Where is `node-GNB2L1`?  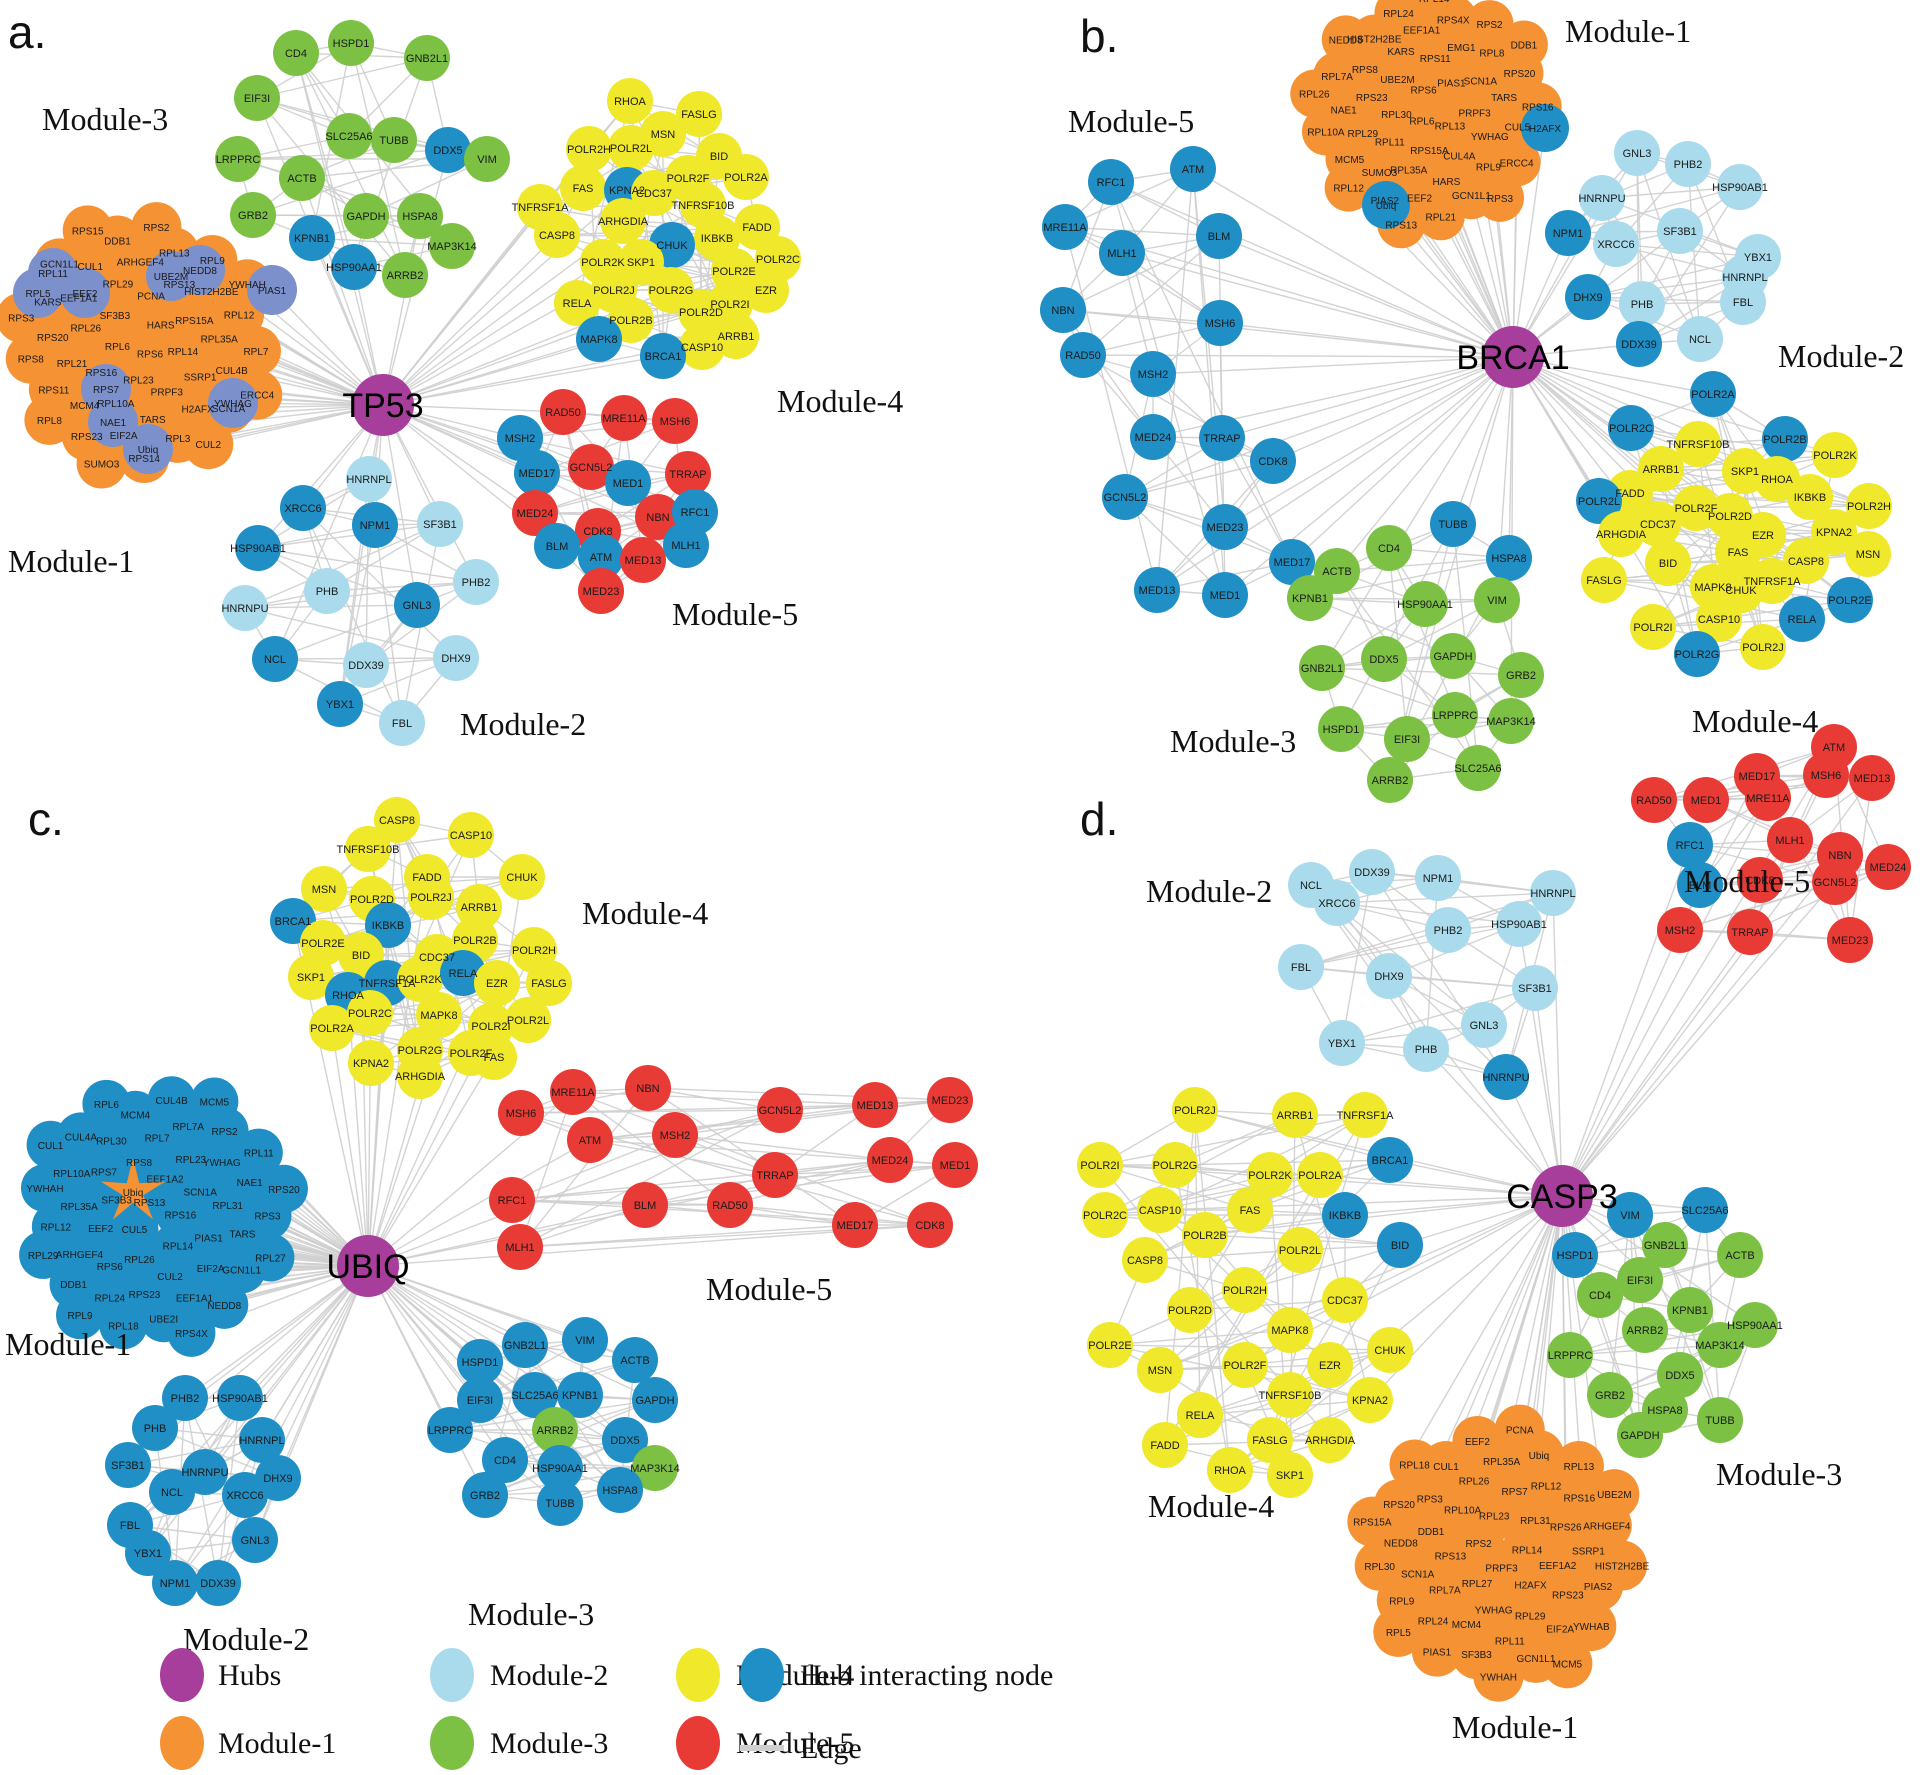
node-GNB2L1 is located at coordinates (1322, 668).